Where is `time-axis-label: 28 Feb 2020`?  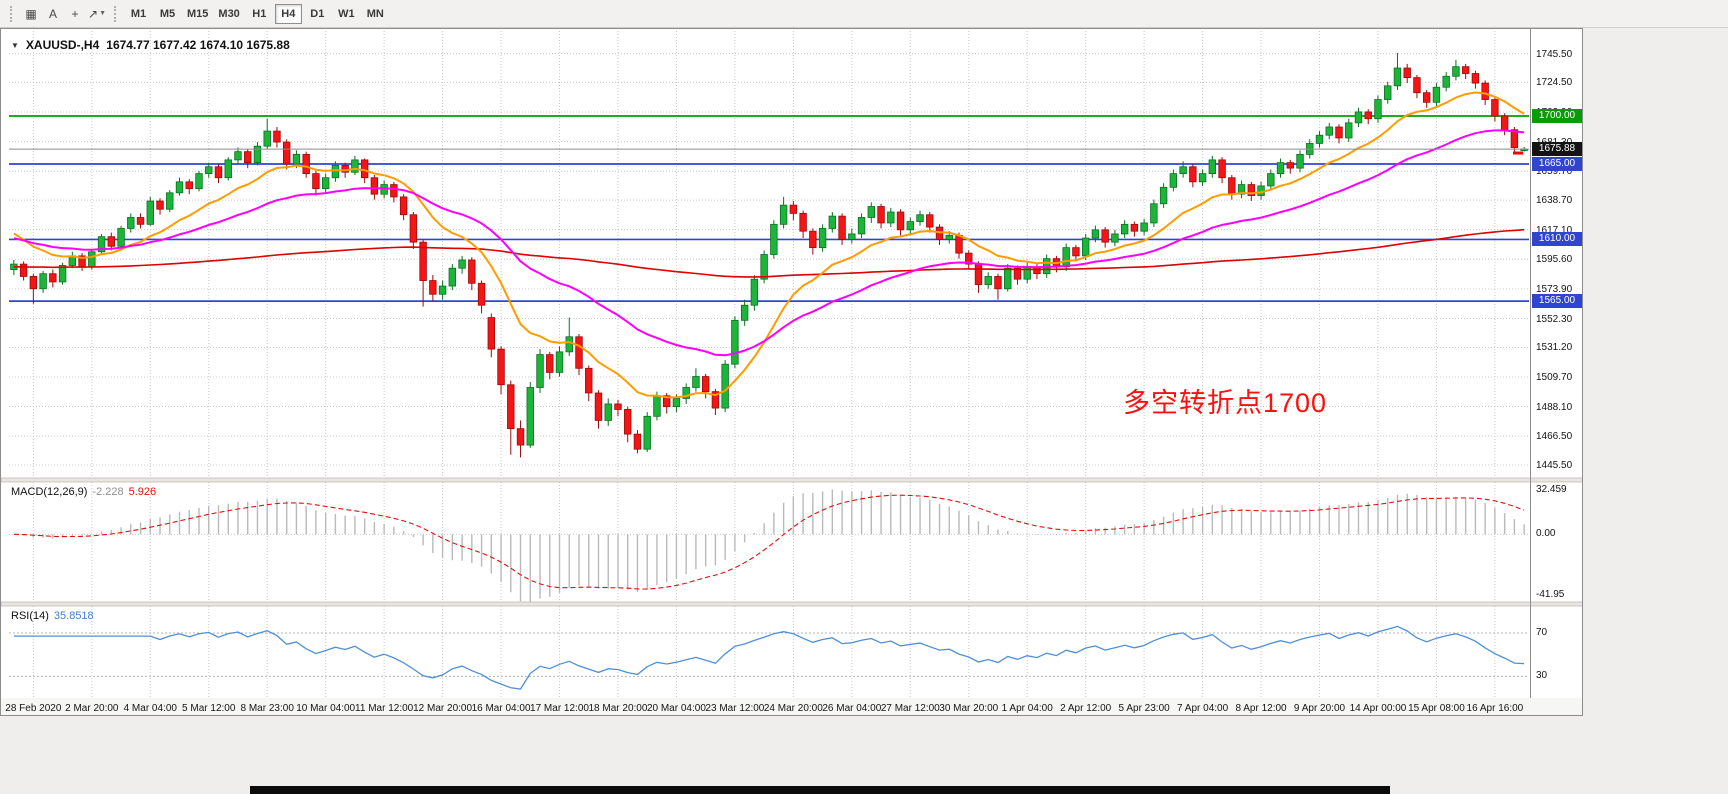 time-axis-label: 28 Feb 2020 is located at coordinates (33, 708).